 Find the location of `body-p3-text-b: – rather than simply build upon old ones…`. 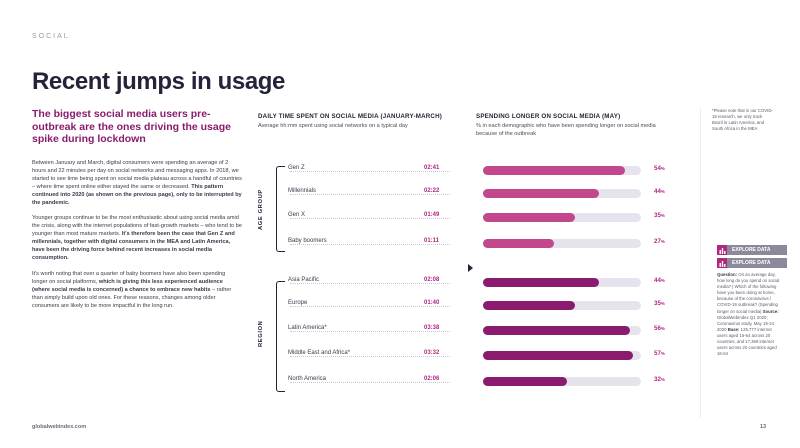

body-p3-text-b: – rather than simply build upon old ones… is located at coordinates (132, 297).